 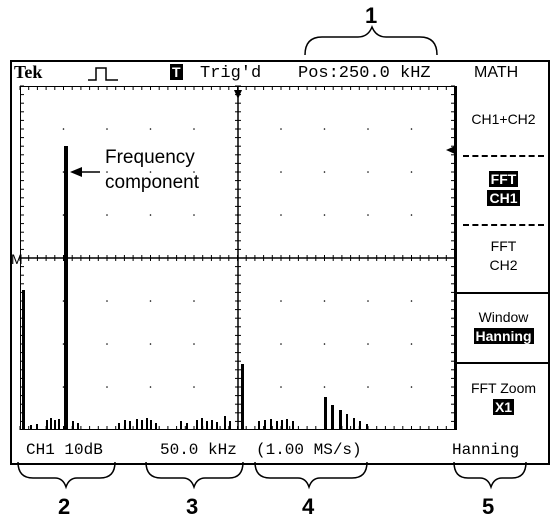 What do you see at coordinates (76, 172) in the screenshot?
I see `annotation-arrow` at bounding box center [76, 172].